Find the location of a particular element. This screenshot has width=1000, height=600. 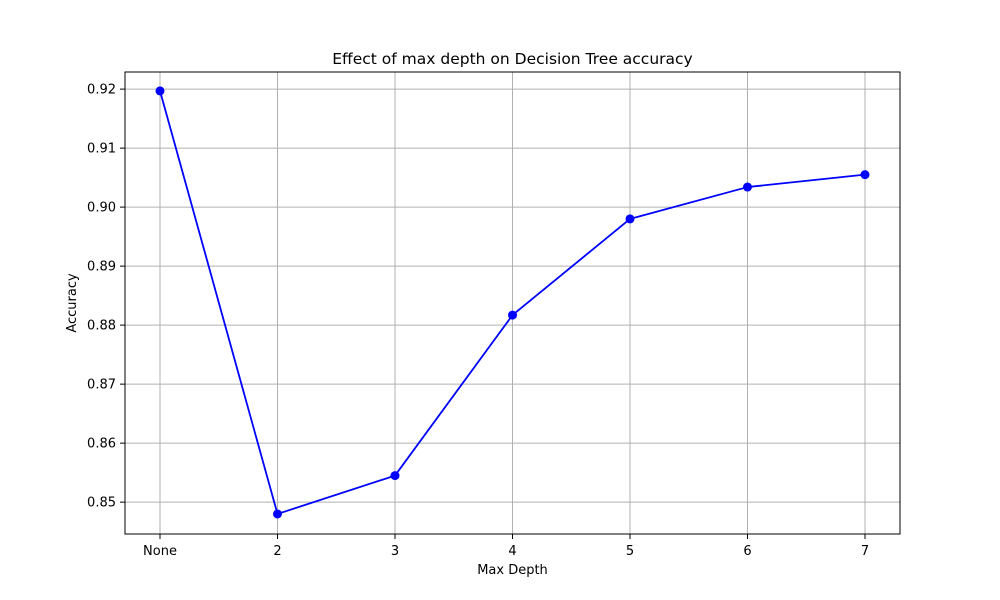

y-tick-label: 0.92 is located at coordinates (101, 90).